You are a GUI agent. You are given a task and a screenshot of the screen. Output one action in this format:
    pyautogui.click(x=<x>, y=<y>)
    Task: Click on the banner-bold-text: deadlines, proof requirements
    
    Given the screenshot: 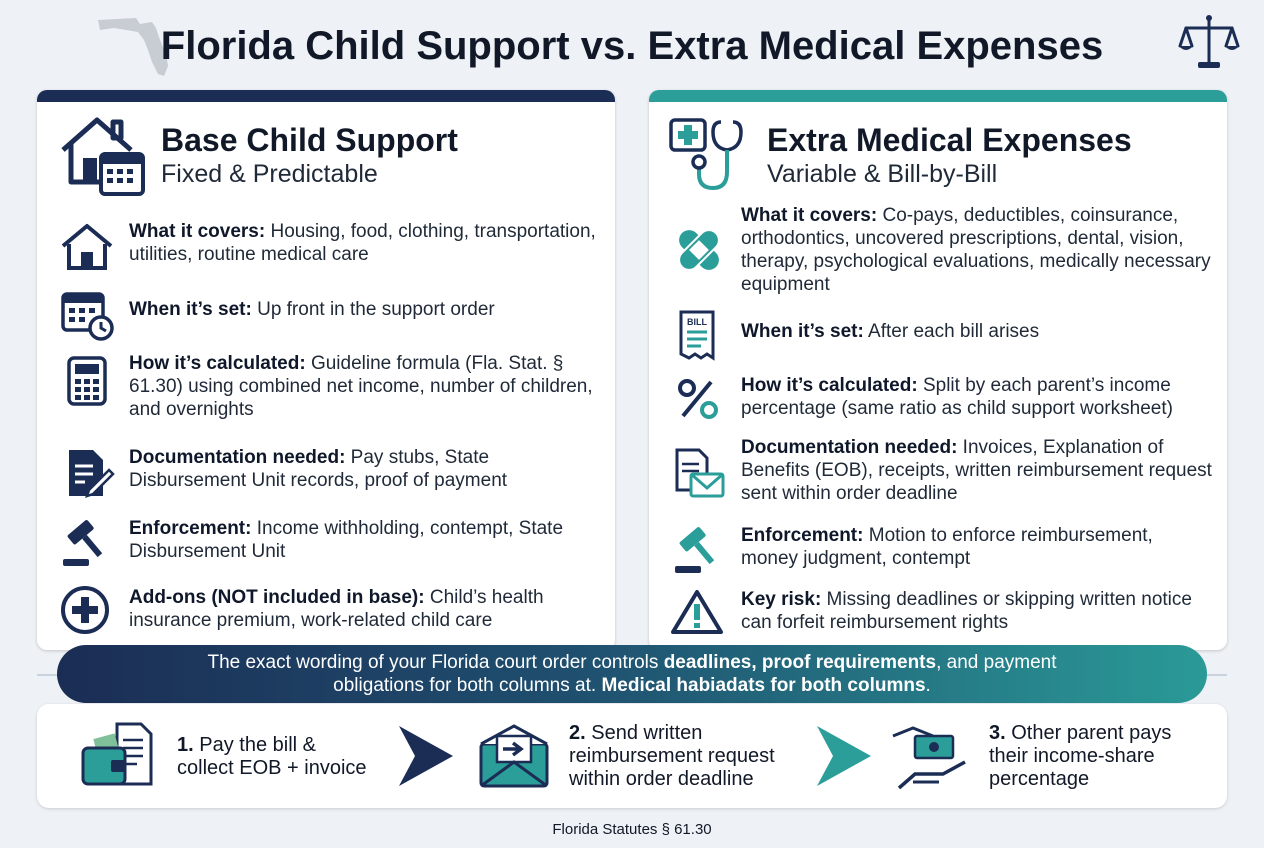 What is the action you would take?
    pyautogui.click(x=800, y=662)
    